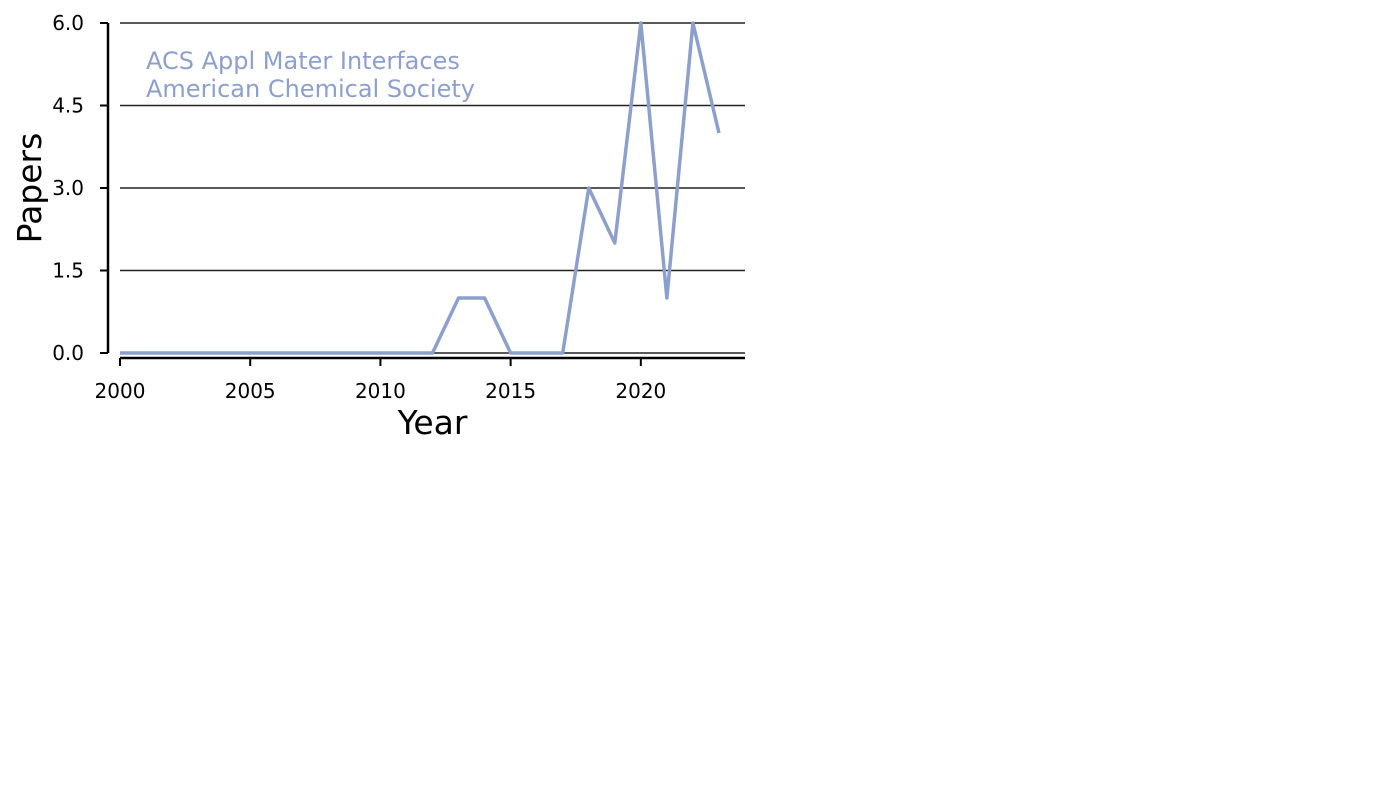  I want to click on y-tick-label: 4.5, so click(68, 106).